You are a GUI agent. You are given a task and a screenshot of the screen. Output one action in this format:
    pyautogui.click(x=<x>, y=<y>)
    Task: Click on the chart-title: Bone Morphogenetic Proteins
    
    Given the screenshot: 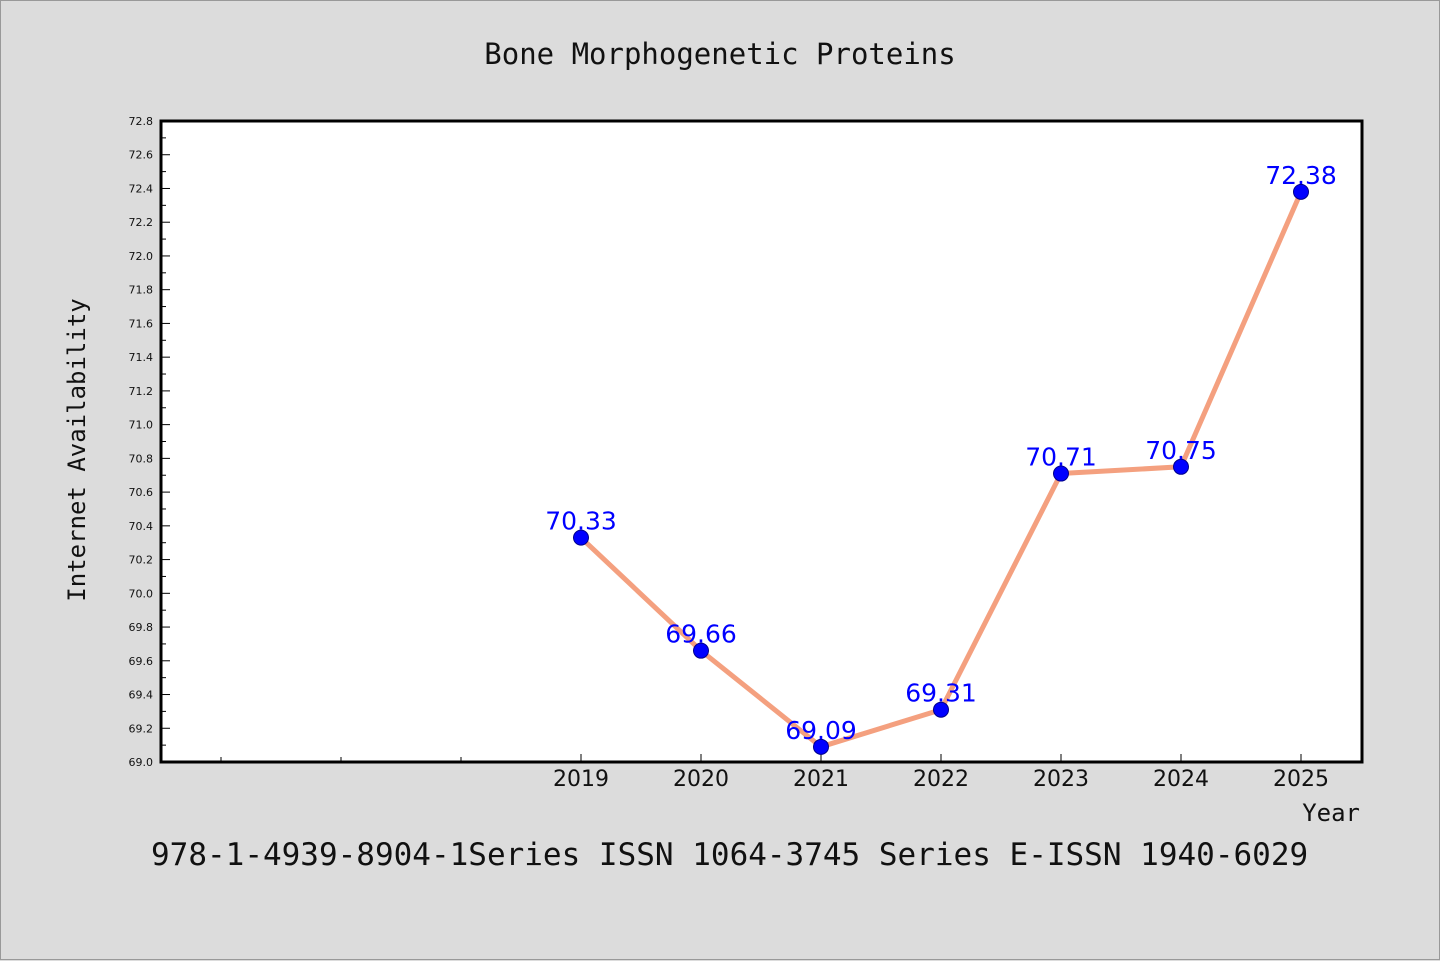 What is the action you would take?
    pyautogui.click(x=719, y=54)
    